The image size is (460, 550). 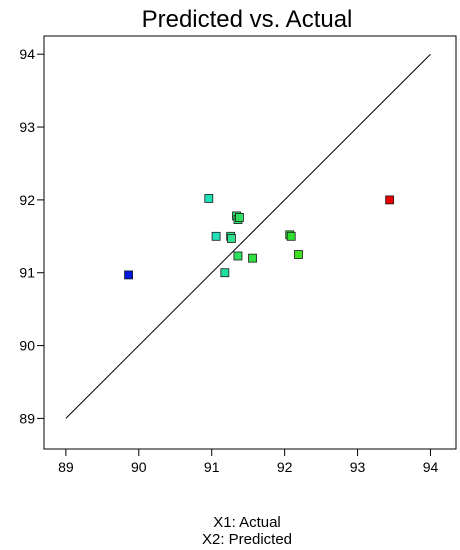 What do you see at coordinates (66, 467) in the screenshot?
I see `x-tick-label: 89` at bounding box center [66, 467].